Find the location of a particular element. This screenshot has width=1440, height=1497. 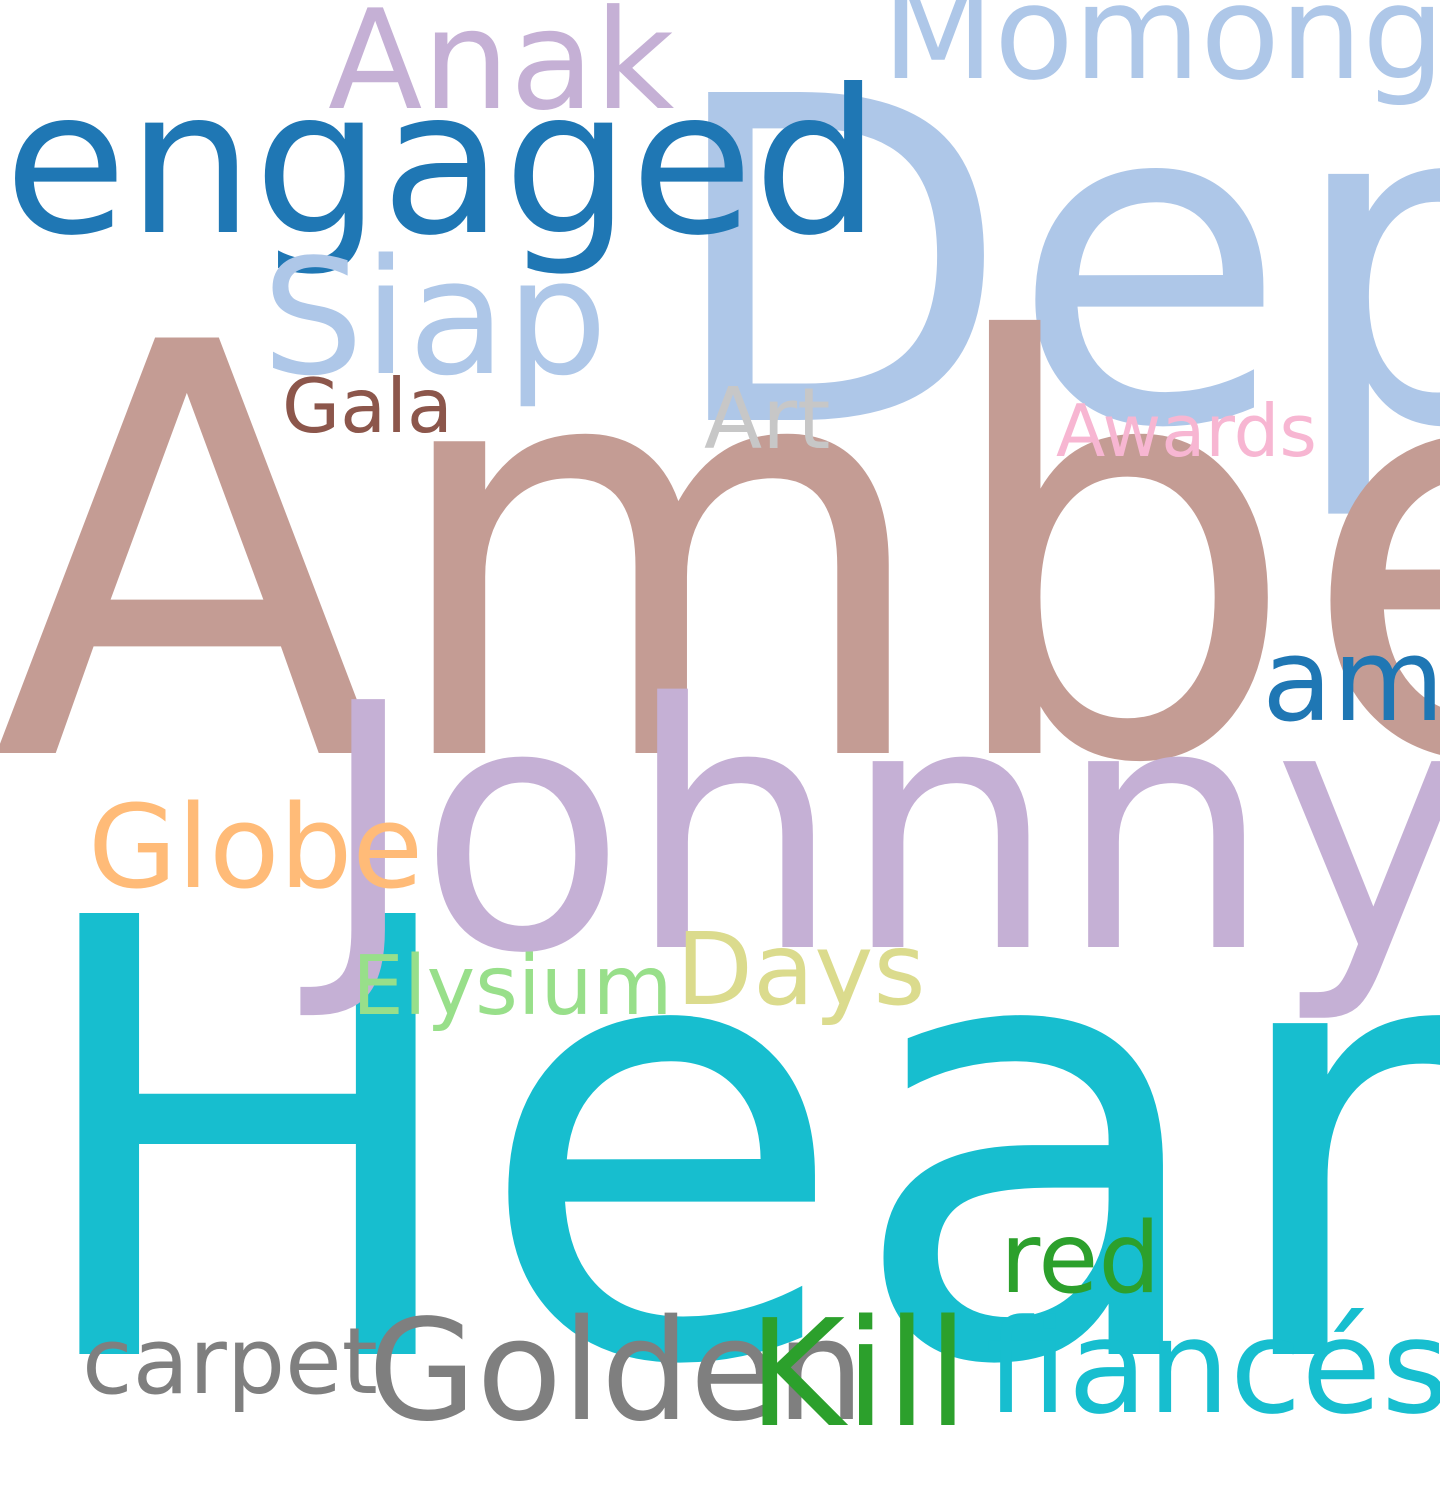

word-momong: Momong is located at coordinates (1161, 54).